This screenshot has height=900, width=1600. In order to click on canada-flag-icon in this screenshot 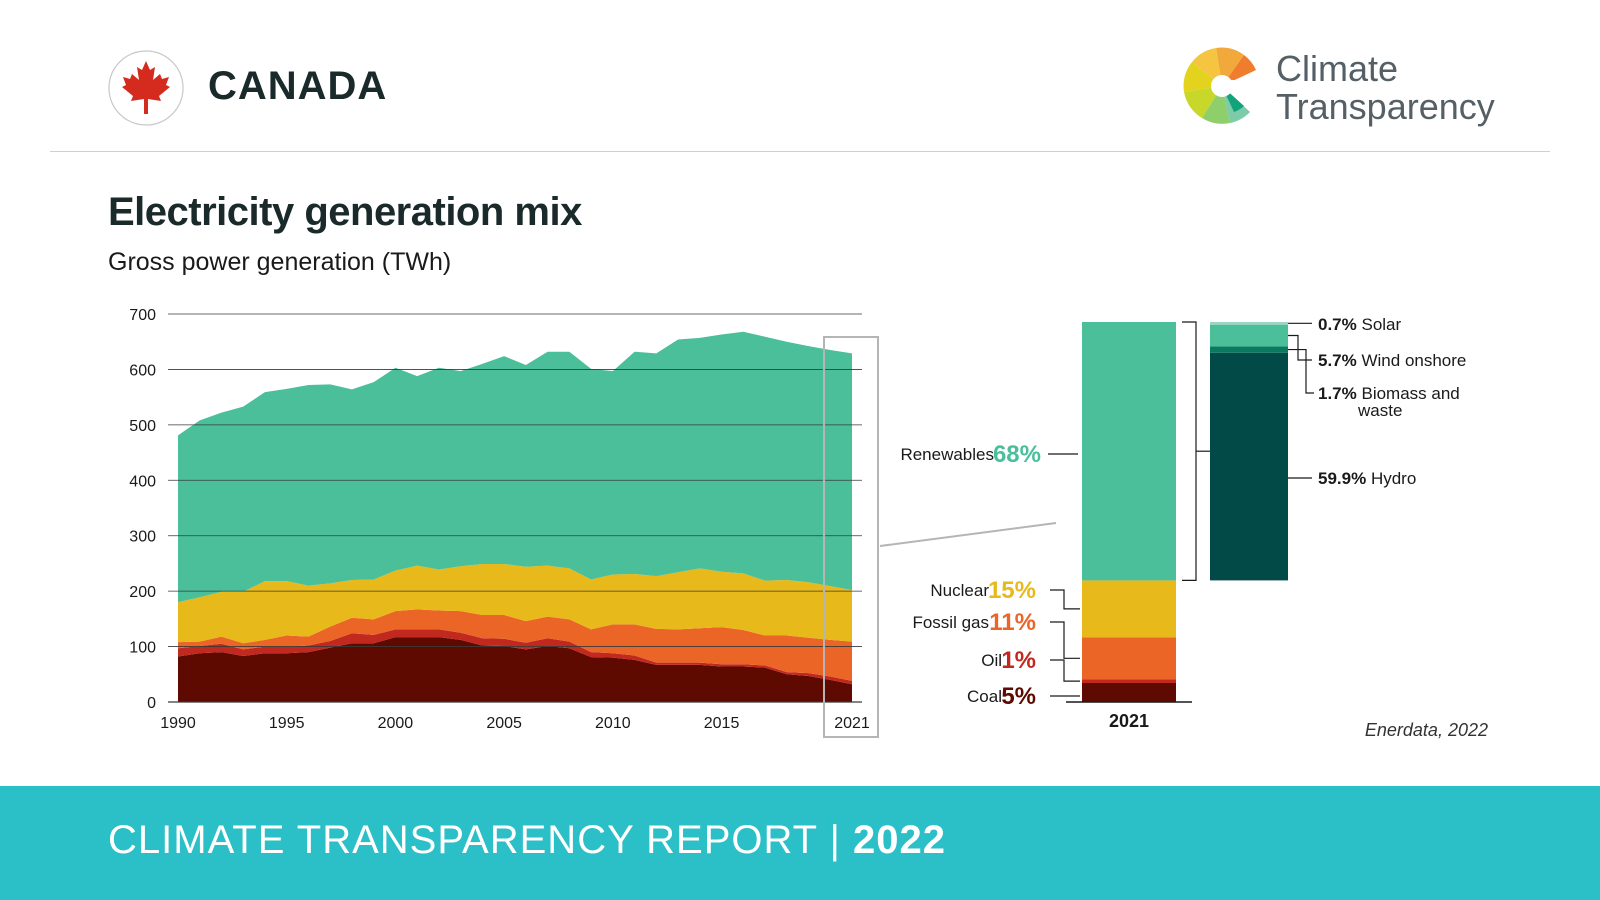, I will do `click(146, 88)`.